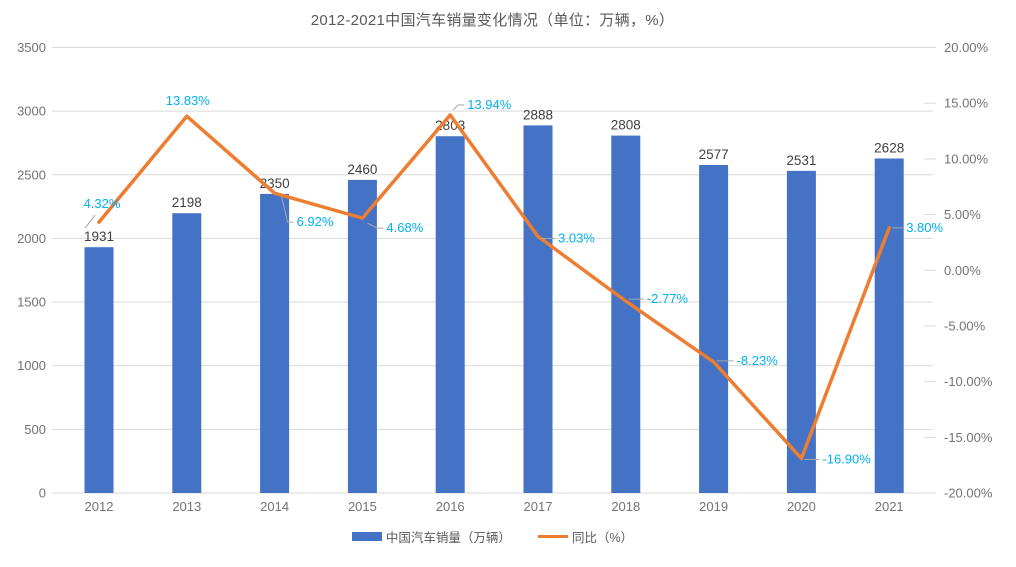  I want to click on x-axis-label: 2017, so click(538, 506).